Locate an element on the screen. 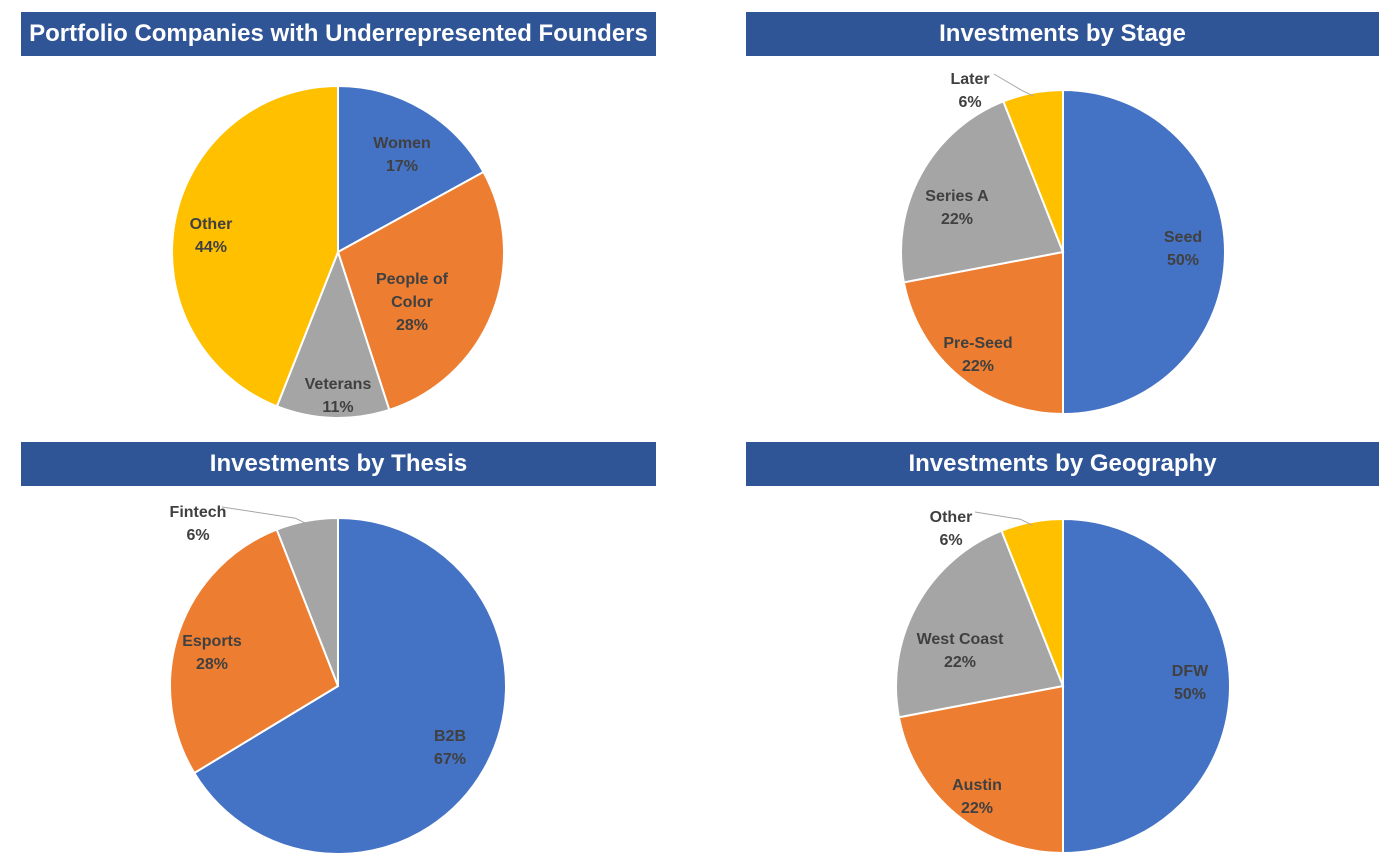 This screenshot has height=862, width=1400. data-label-b2b: B2B 67% is located at coordinates (450, 748).